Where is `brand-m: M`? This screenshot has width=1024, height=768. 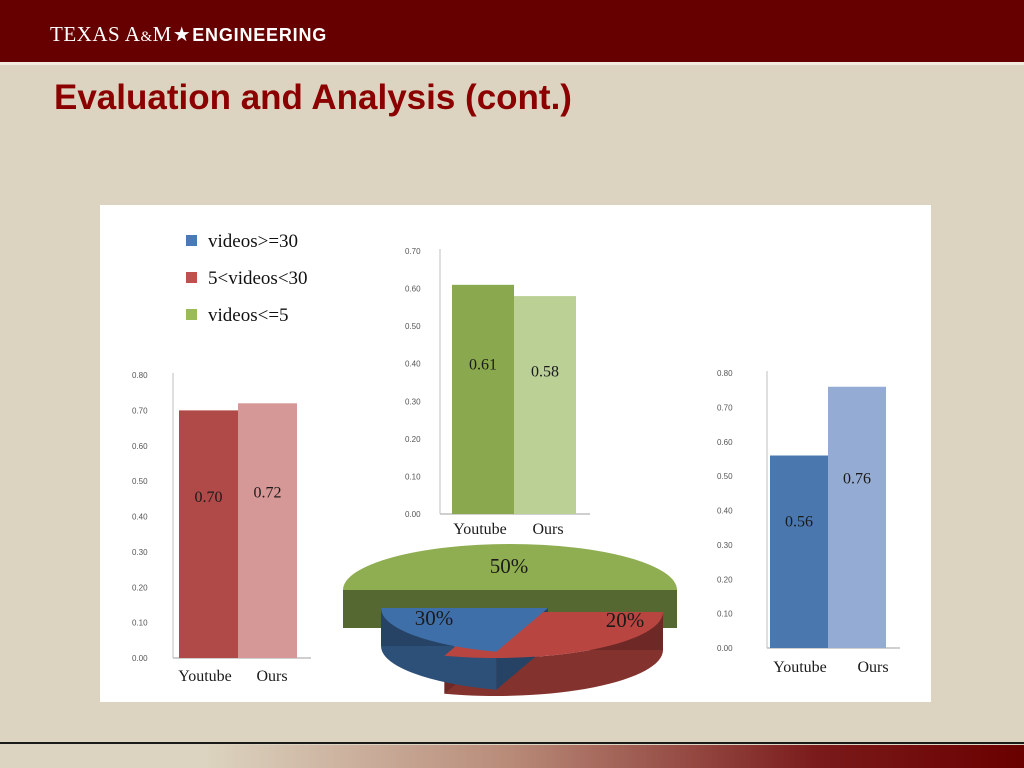 brand-m: M is located at coordinates (162, 34).